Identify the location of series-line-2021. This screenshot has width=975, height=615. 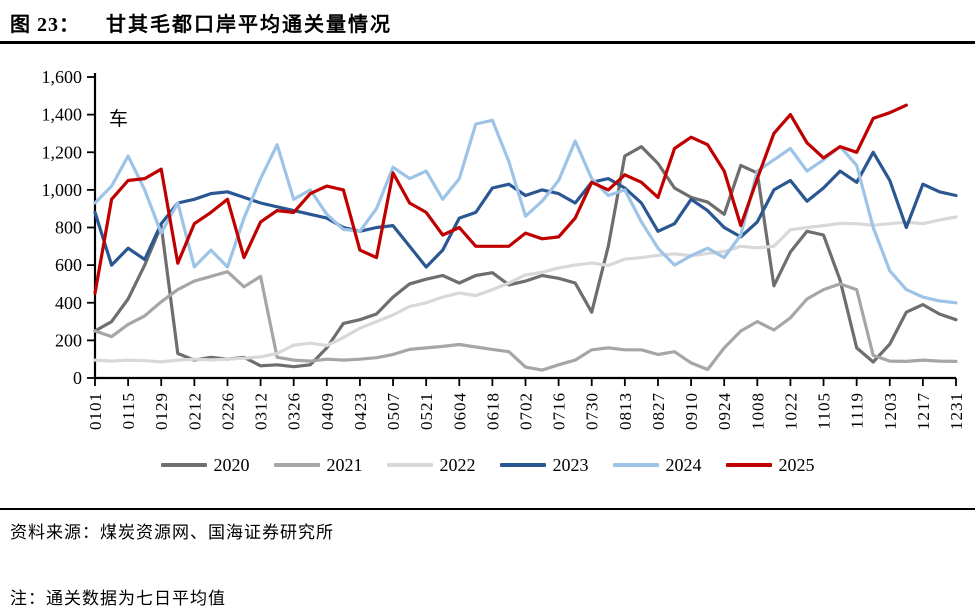
(525, 321).